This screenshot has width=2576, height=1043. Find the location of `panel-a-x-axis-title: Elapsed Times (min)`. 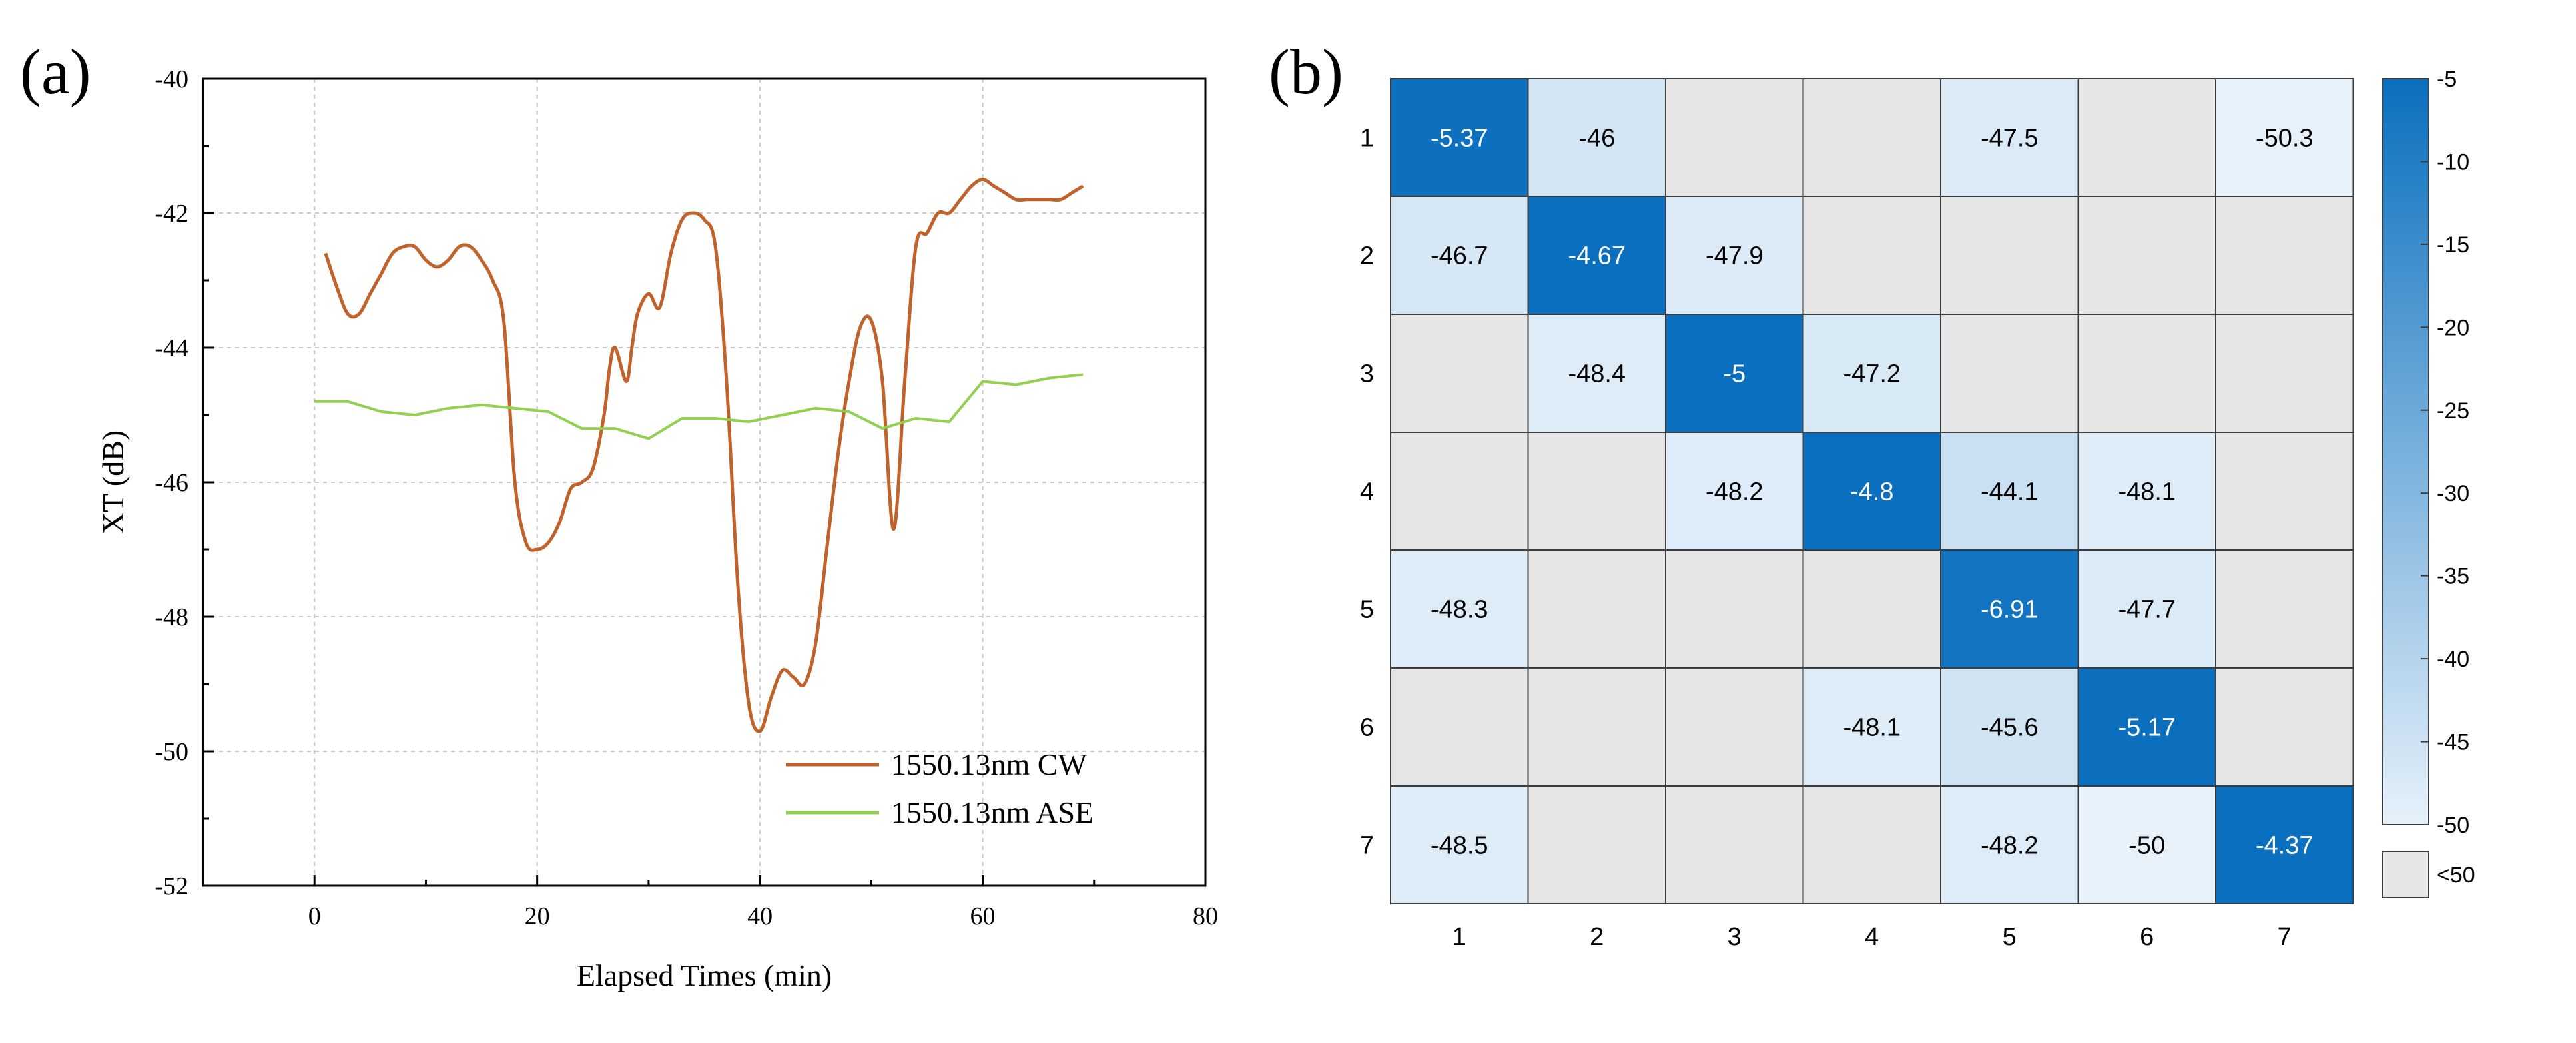

panel-a-x-axis-title: Elapsed Times (min) is located at coordinates (704, 975).